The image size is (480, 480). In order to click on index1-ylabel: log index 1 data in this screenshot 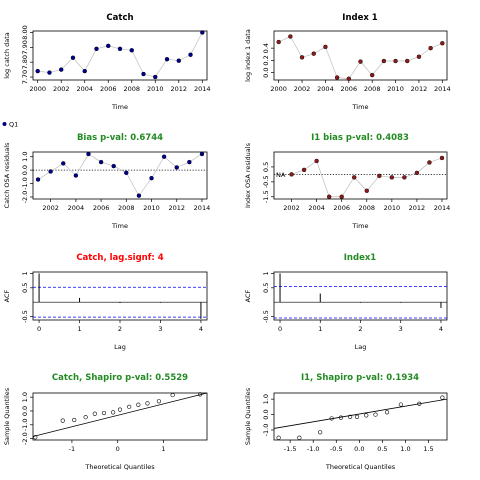, I will do `click(248, 55)`.